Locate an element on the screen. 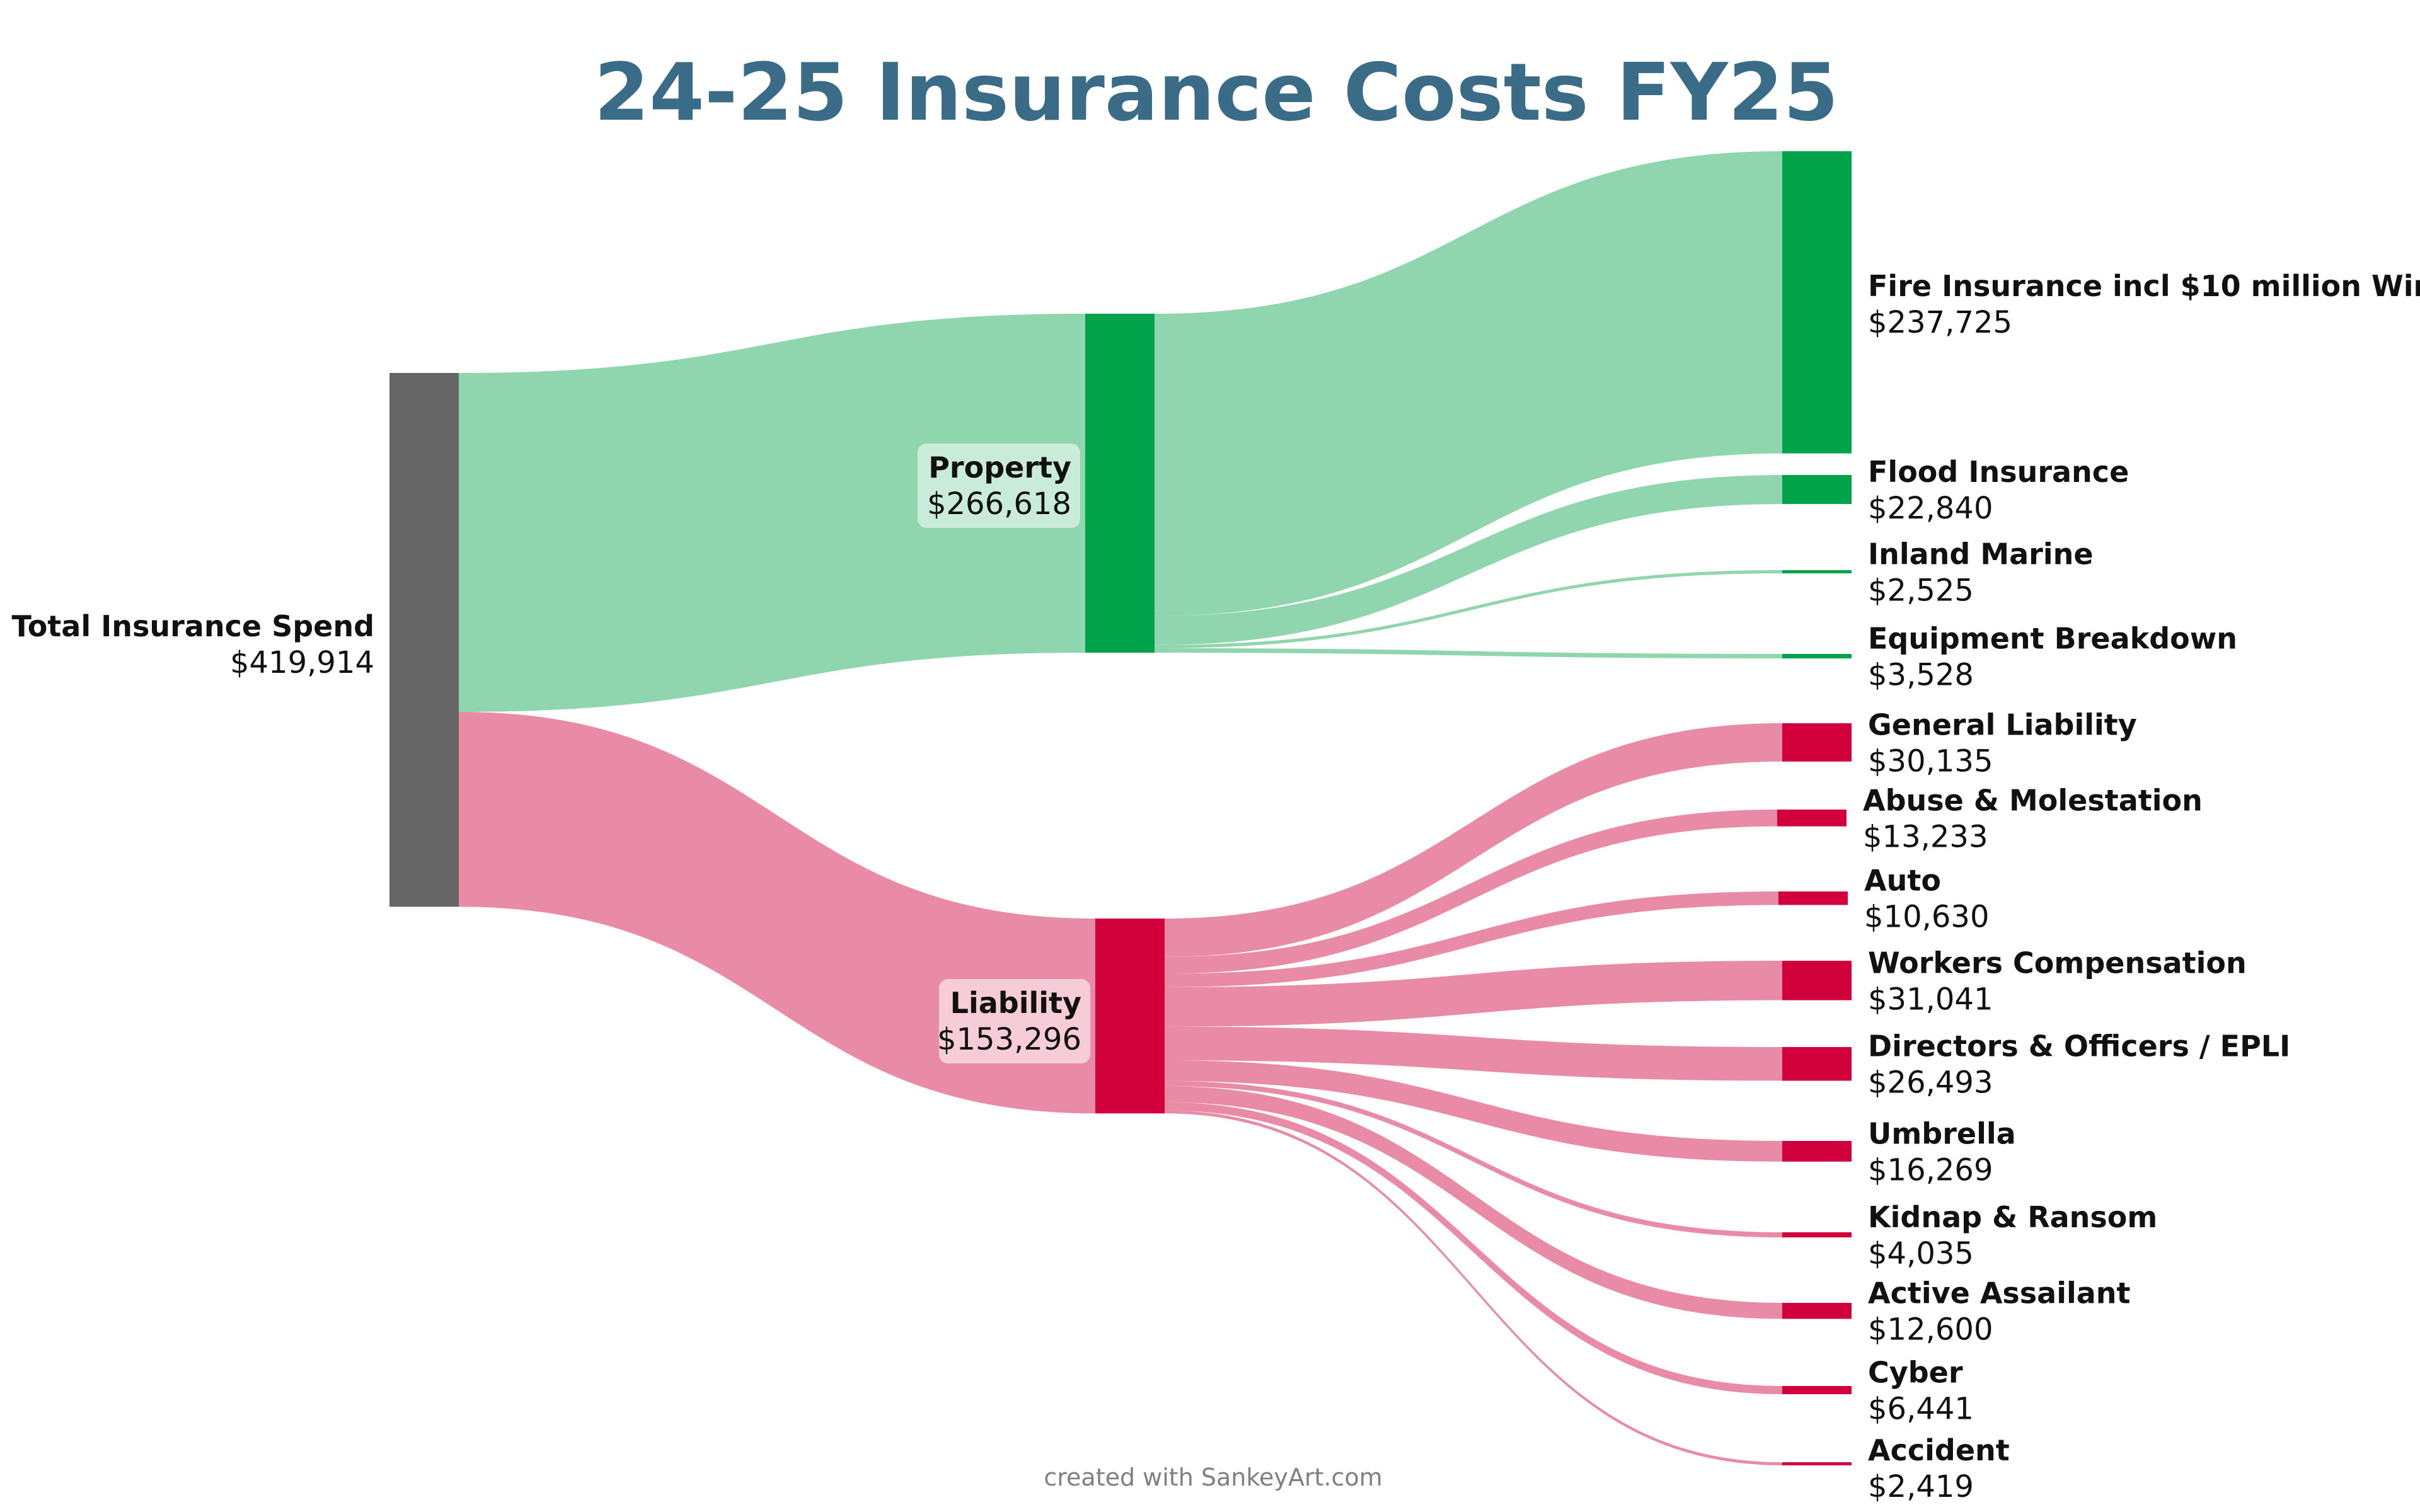  node-value-accident: $2,419 is located at coordinates (1921, 1486).